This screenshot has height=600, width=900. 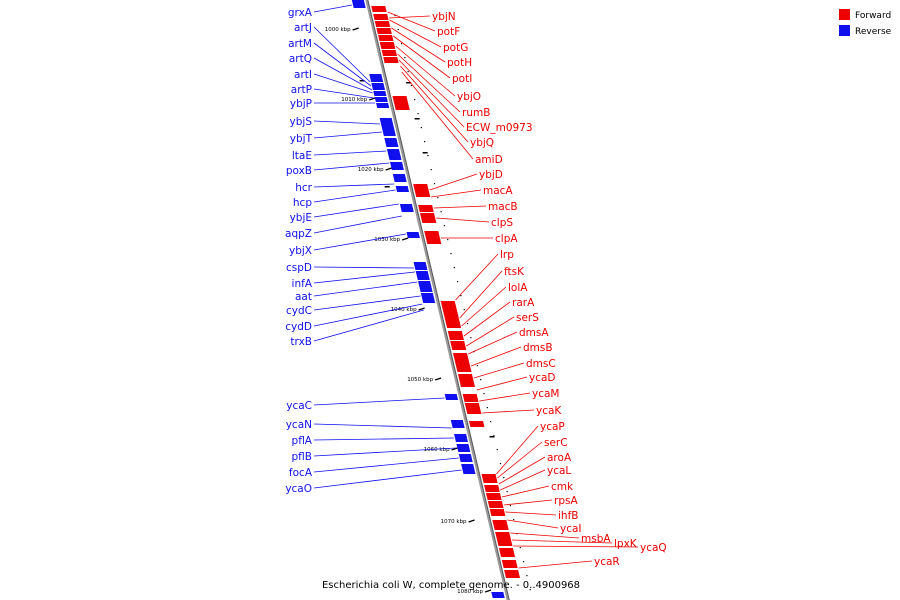 What do you see at coordinates (301, 218) in the screenshot?
I see `gene-label-ybje: ybjE` at bounding box center [301, 218].